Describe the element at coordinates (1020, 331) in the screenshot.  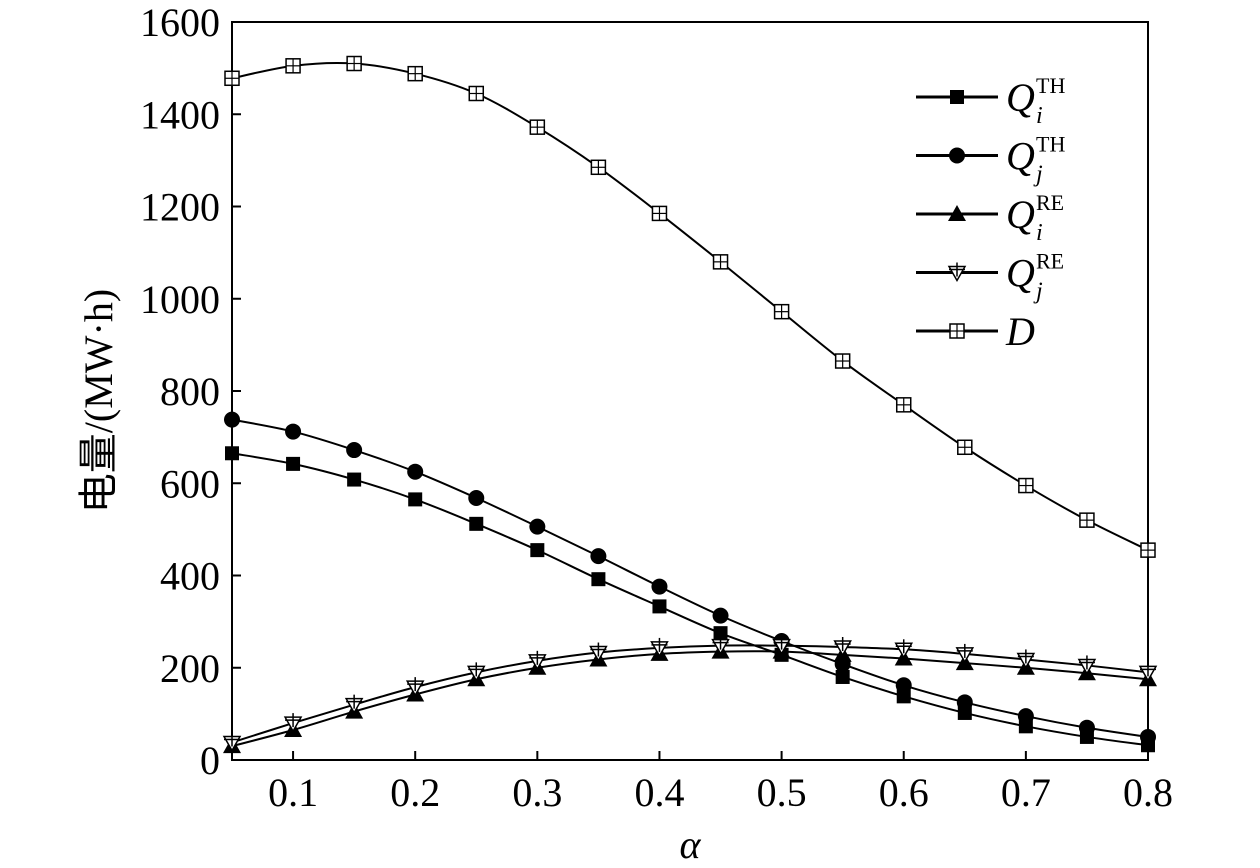
I see `legend-label: D` at that location.